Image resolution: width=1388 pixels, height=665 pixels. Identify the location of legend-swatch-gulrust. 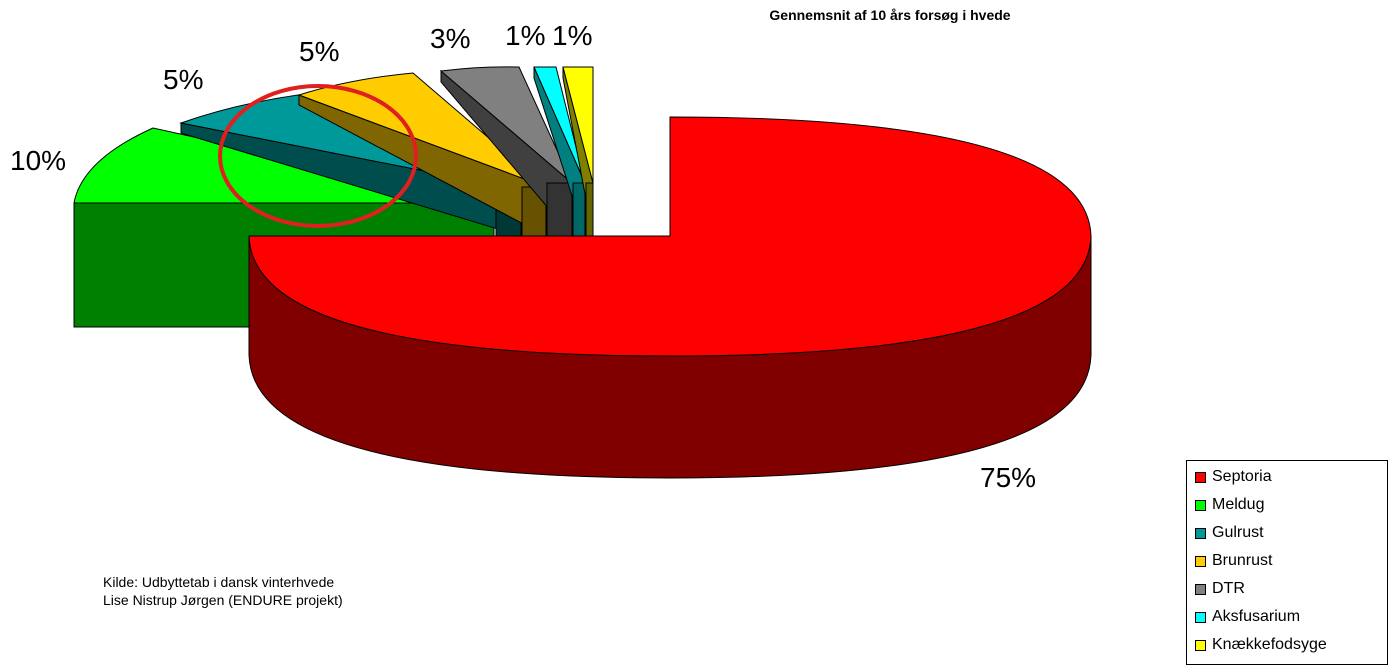
(1200, 533).